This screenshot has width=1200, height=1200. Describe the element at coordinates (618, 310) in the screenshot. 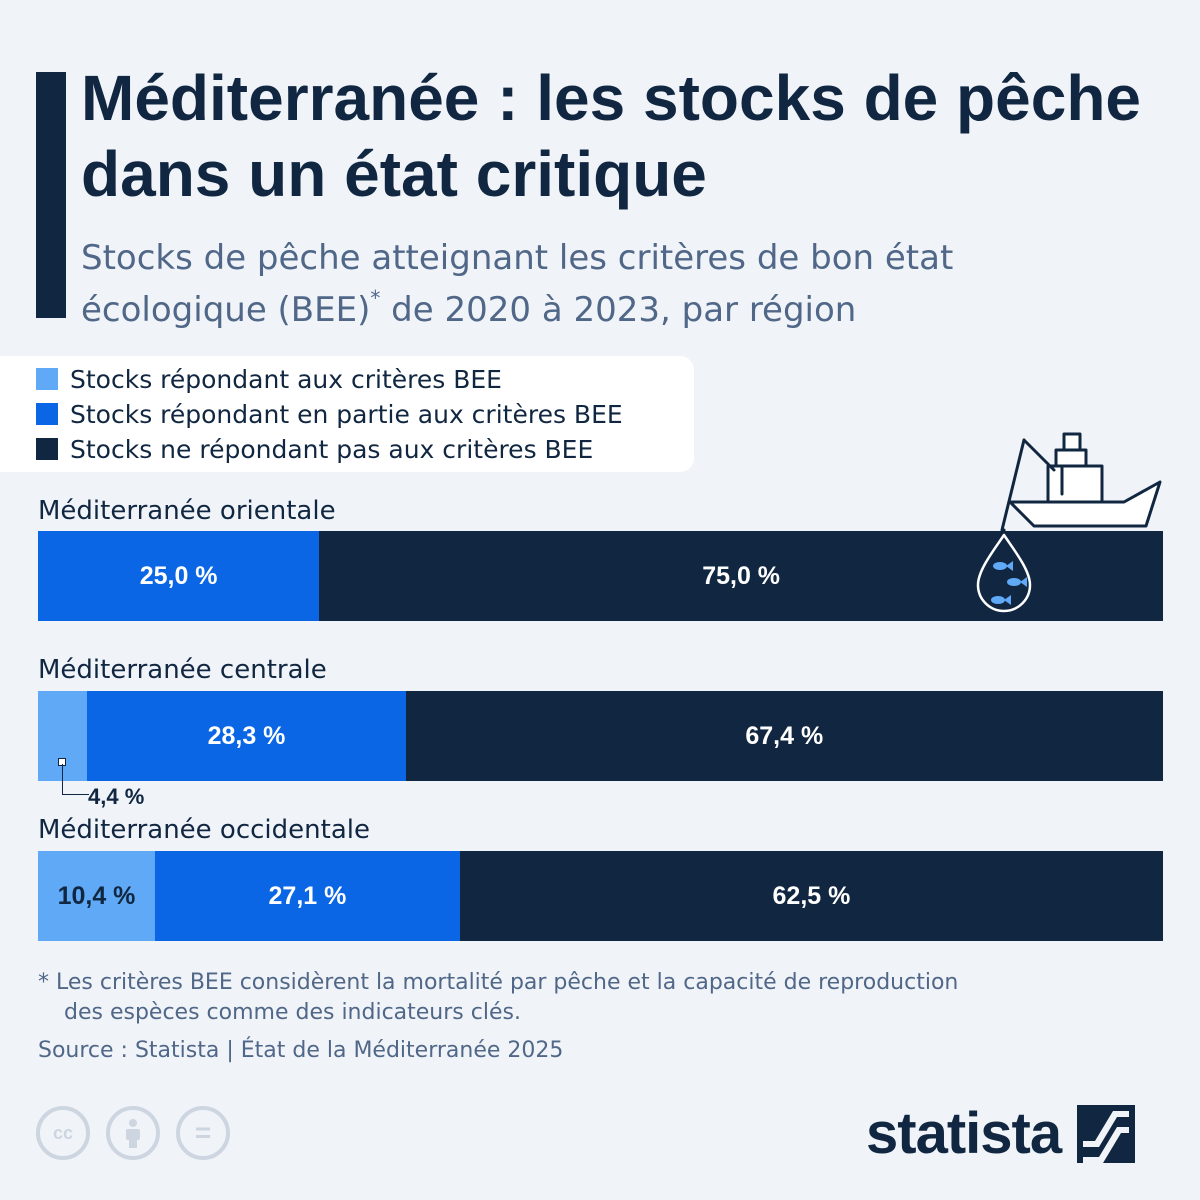

I see `subtitle-tail: de 2020 à 2023, par région` at that location.